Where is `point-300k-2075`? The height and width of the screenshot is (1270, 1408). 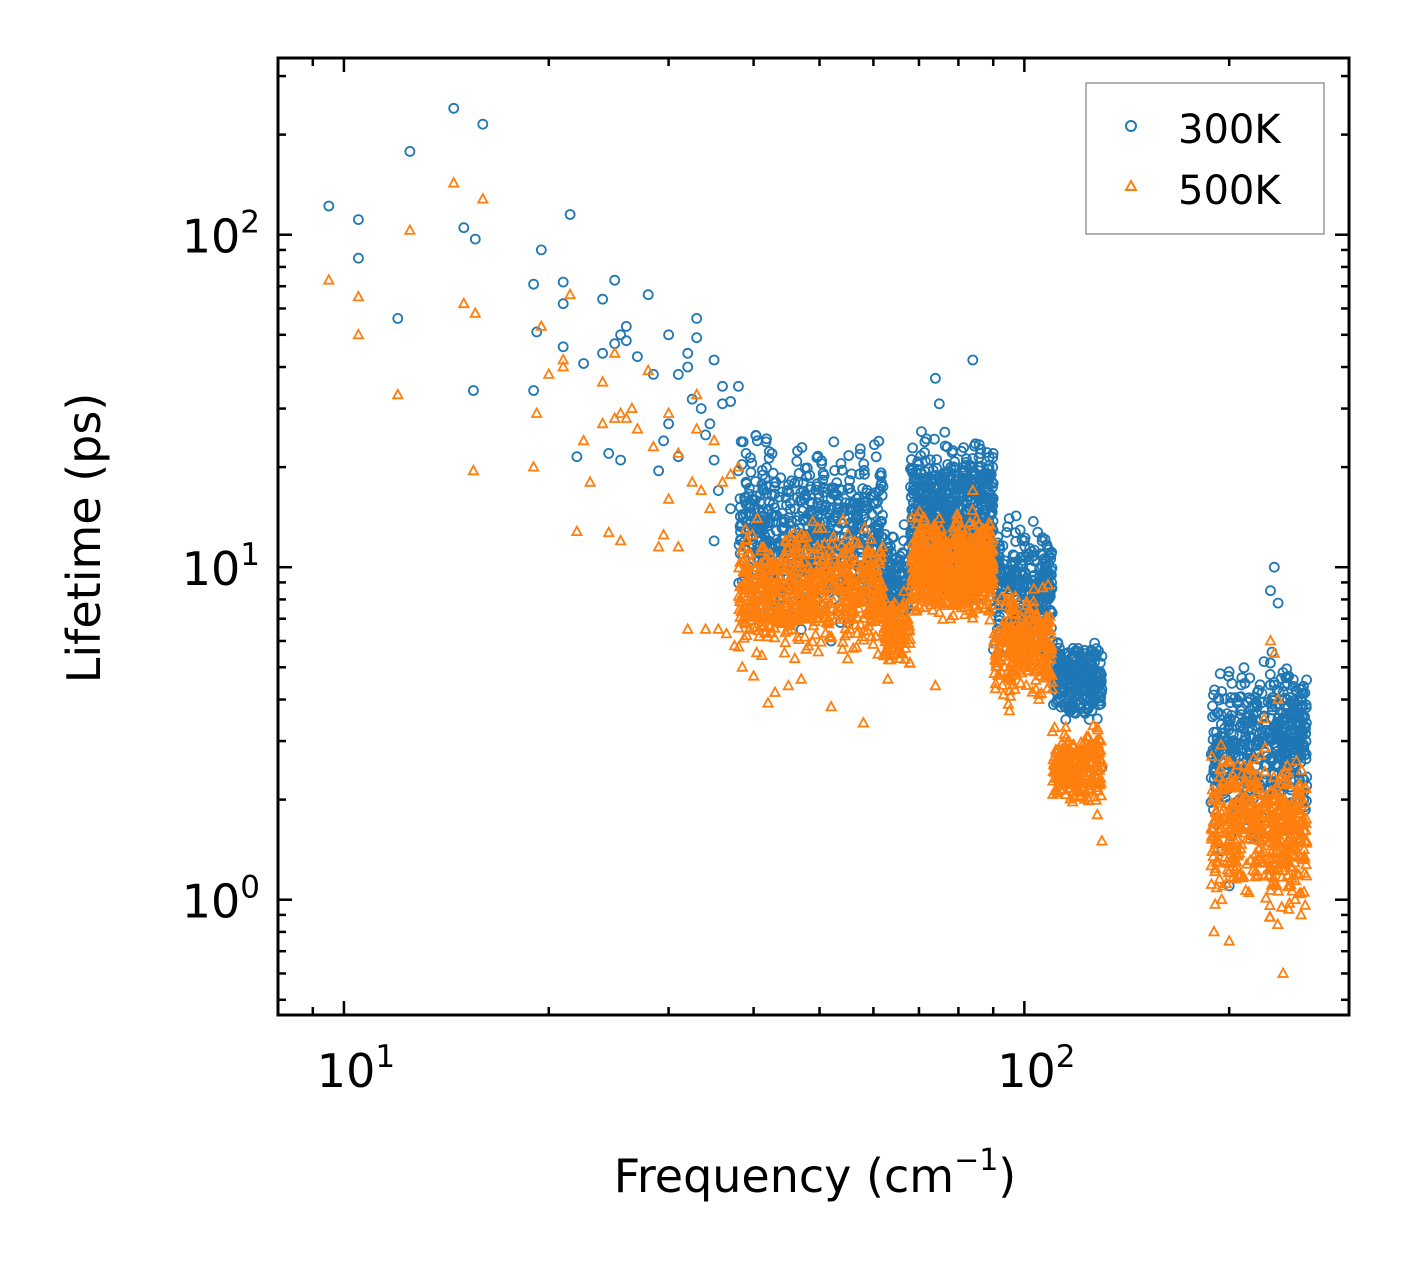
point-300k-2075 is located at coordinates (1063, 680).